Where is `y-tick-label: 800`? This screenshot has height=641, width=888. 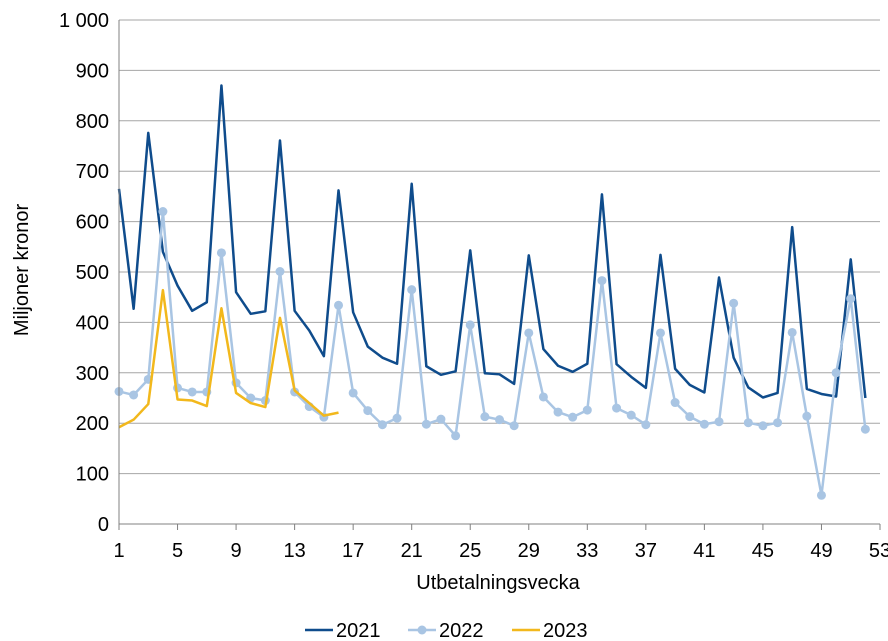 y-tick-label: 800 is located at coordinates (92, 122).